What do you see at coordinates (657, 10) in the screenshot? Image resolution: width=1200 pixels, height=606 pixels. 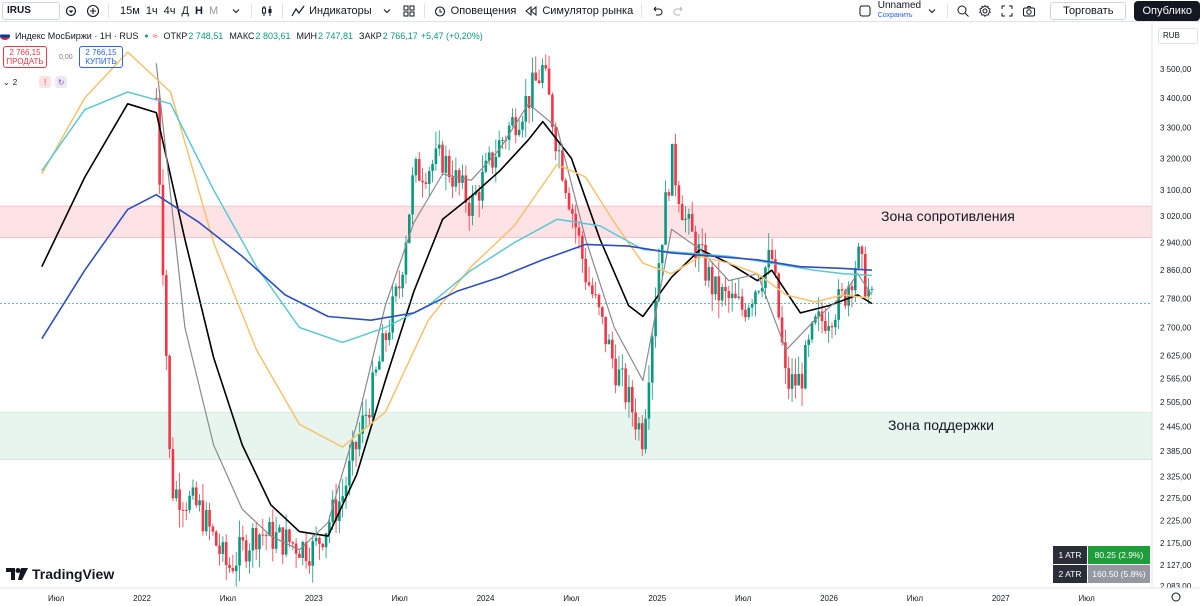 I see `undo-icon` at bounding box center [657, 10].